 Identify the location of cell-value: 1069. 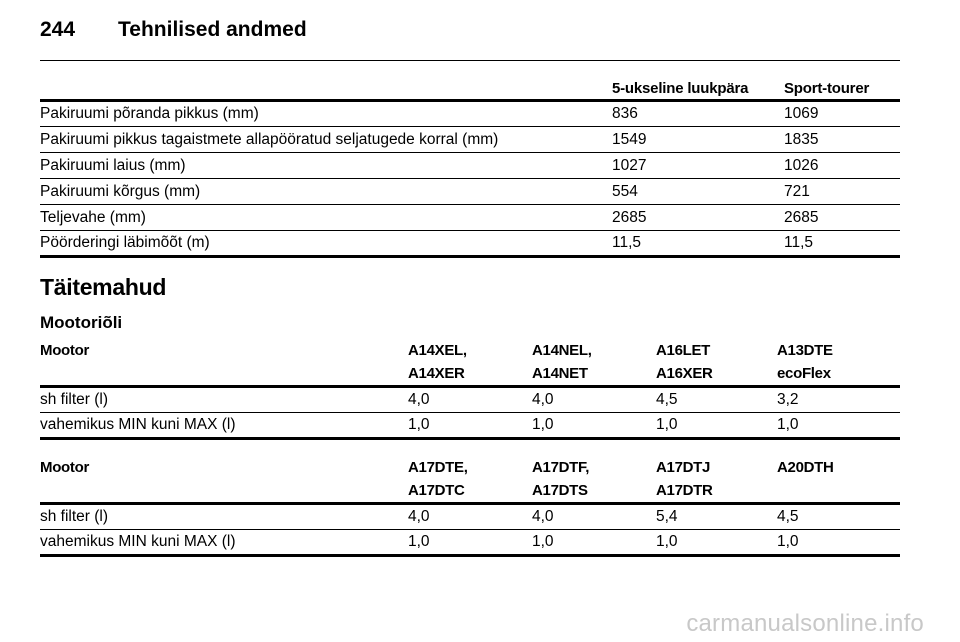
(801, 113).